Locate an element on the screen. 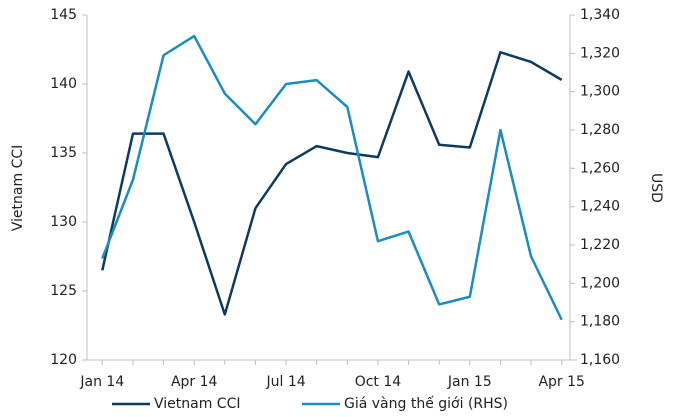 The width and height of the screenshot is (678, 417). y2-tick-label: 1,240 is located at coordinates (600, 207).